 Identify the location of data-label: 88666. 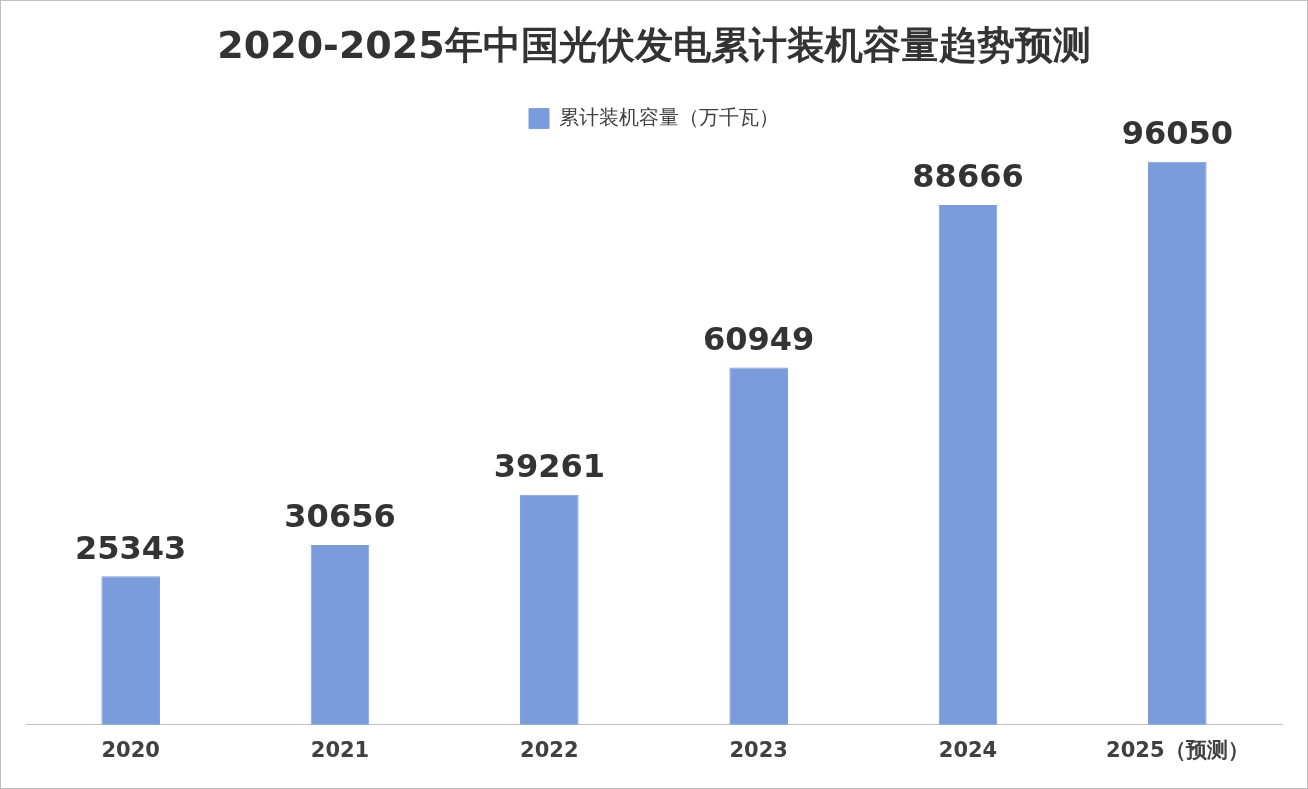
(968, 176).